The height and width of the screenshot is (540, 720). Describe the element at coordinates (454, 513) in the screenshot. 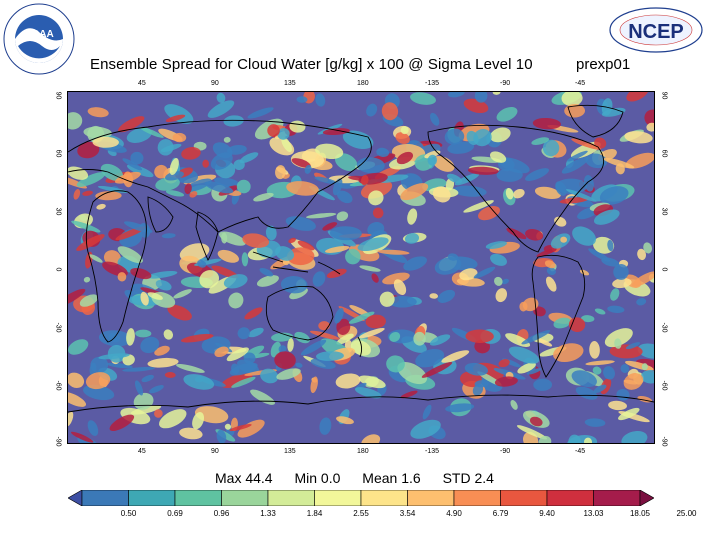

I see `colorbar-label: 4.90` at that location.